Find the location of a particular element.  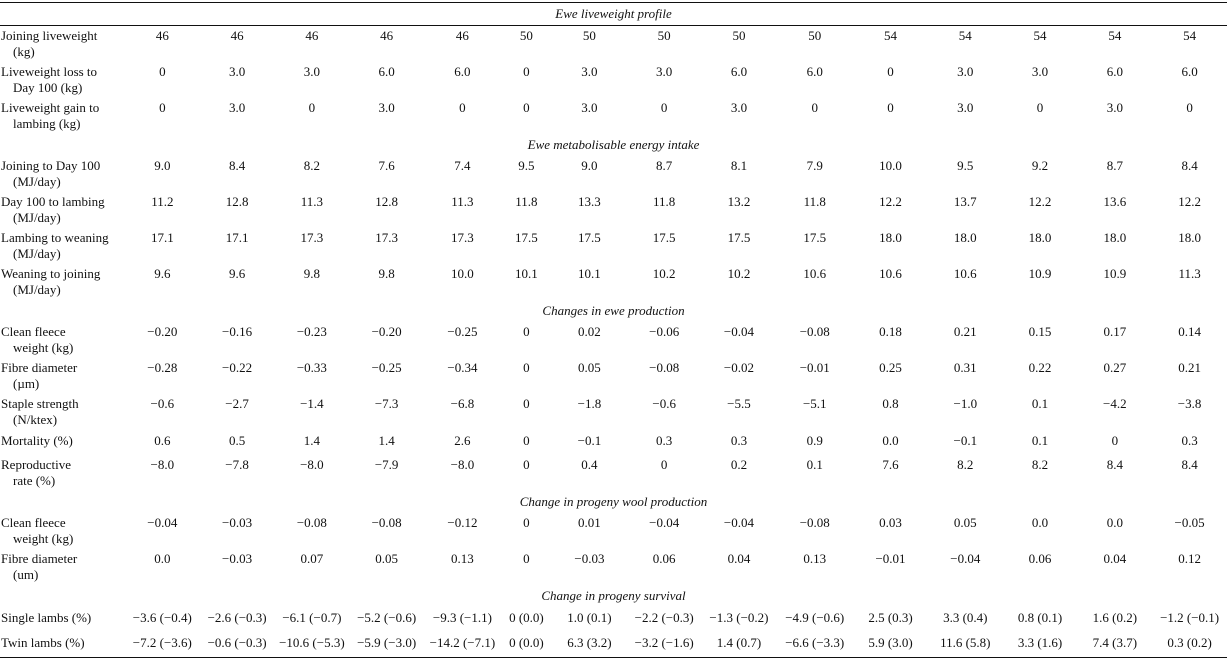

table-cell: 9.6 is located at coordinates (162, 273).